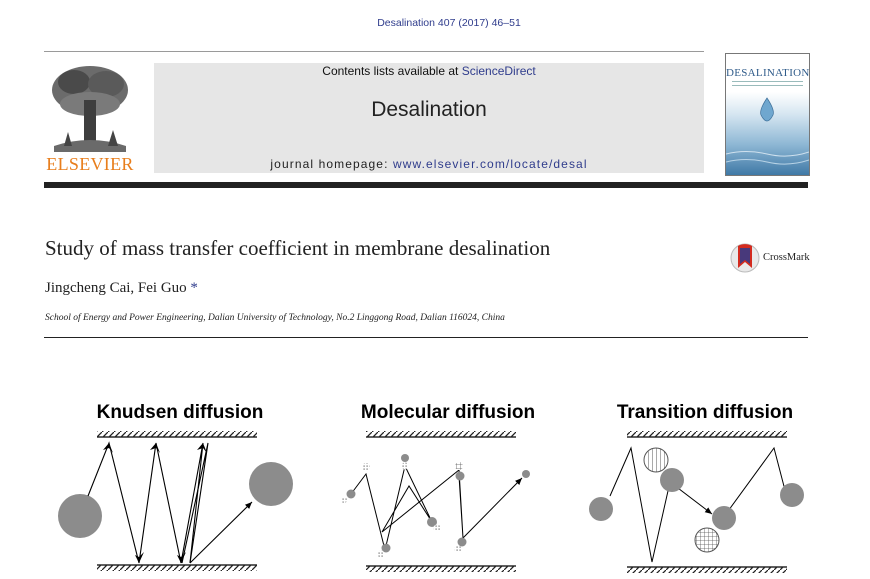 This screenshot has height=579, width=870. I want to click on header-divider, so click(374, 51).